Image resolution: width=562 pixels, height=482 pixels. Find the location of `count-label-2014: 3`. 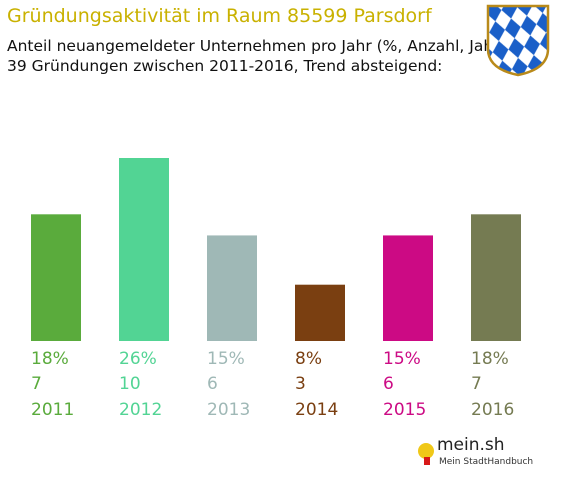

count-label-2014: 3 is located at coordinates (300, 384).